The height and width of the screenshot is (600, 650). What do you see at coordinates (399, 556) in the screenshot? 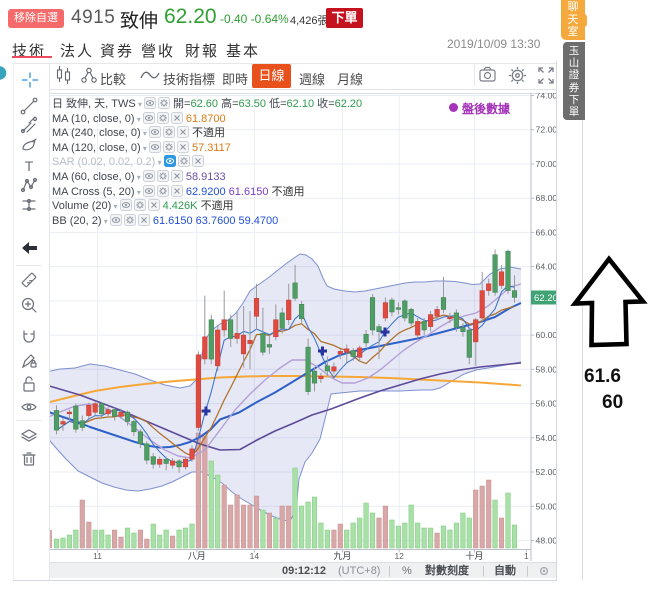
I see `svg-text: 12` at bounding box center [399, 556].